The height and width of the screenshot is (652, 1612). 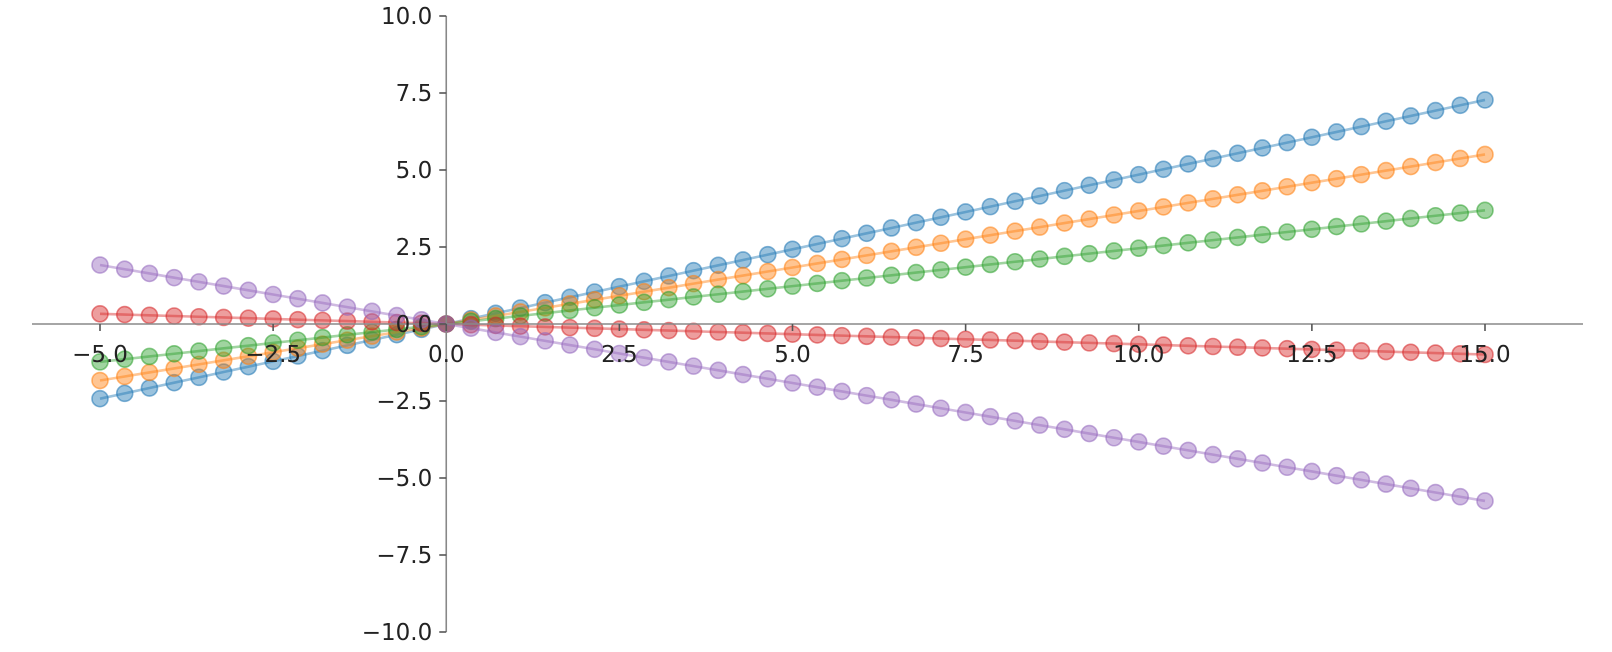 I want to click on x-axis-ticks: −5.0 −2.5 0.0 2.5 5.0 7.5 10.0 12.5 15.0, so click(x=791, y=346).